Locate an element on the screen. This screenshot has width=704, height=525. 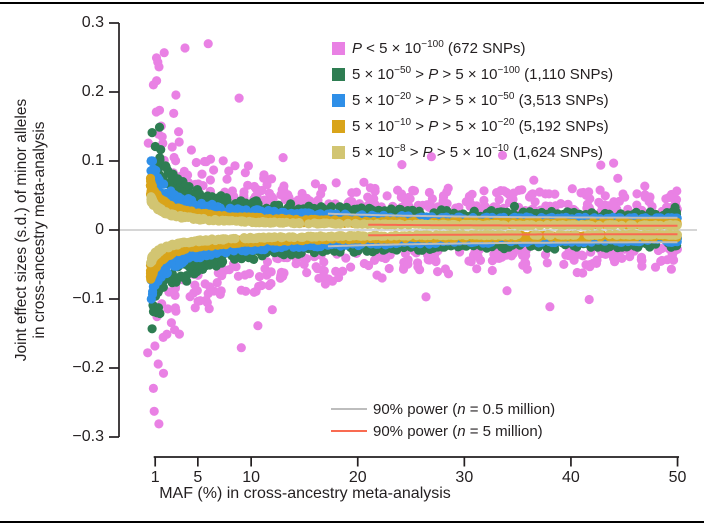
legend-label: 5 × 10−8 > P > 5 × 10−10 (1,624 SNPs) is located at coordinates (478, 151).